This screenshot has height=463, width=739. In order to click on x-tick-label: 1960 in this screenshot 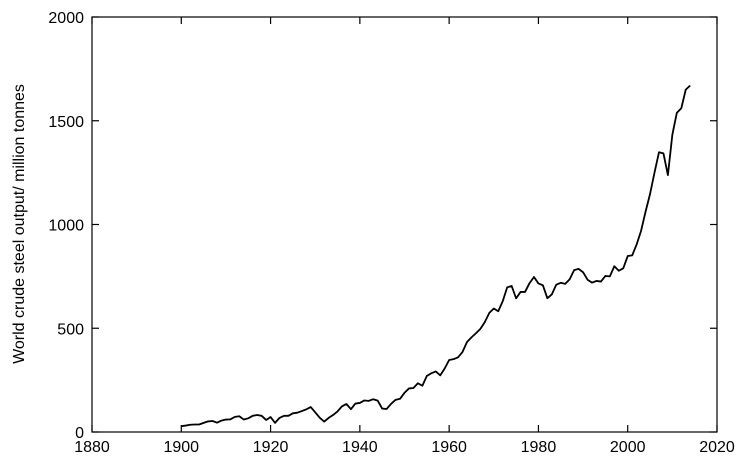, I will do `click(449, 447)`.